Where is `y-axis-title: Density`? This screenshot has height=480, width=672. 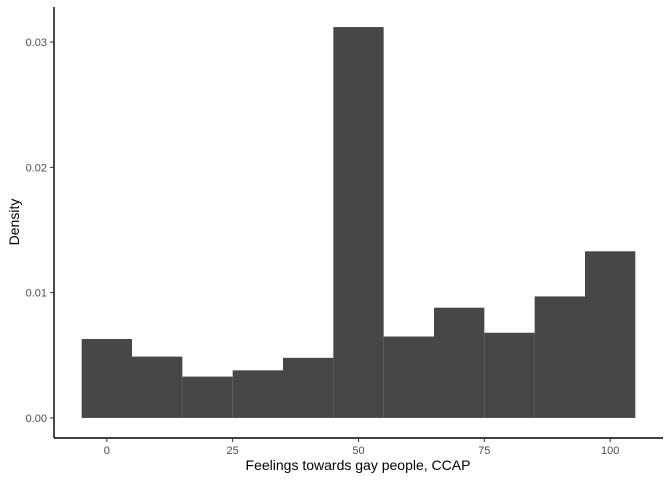
y-axis-title: Density is located at coordinates (14, 222).